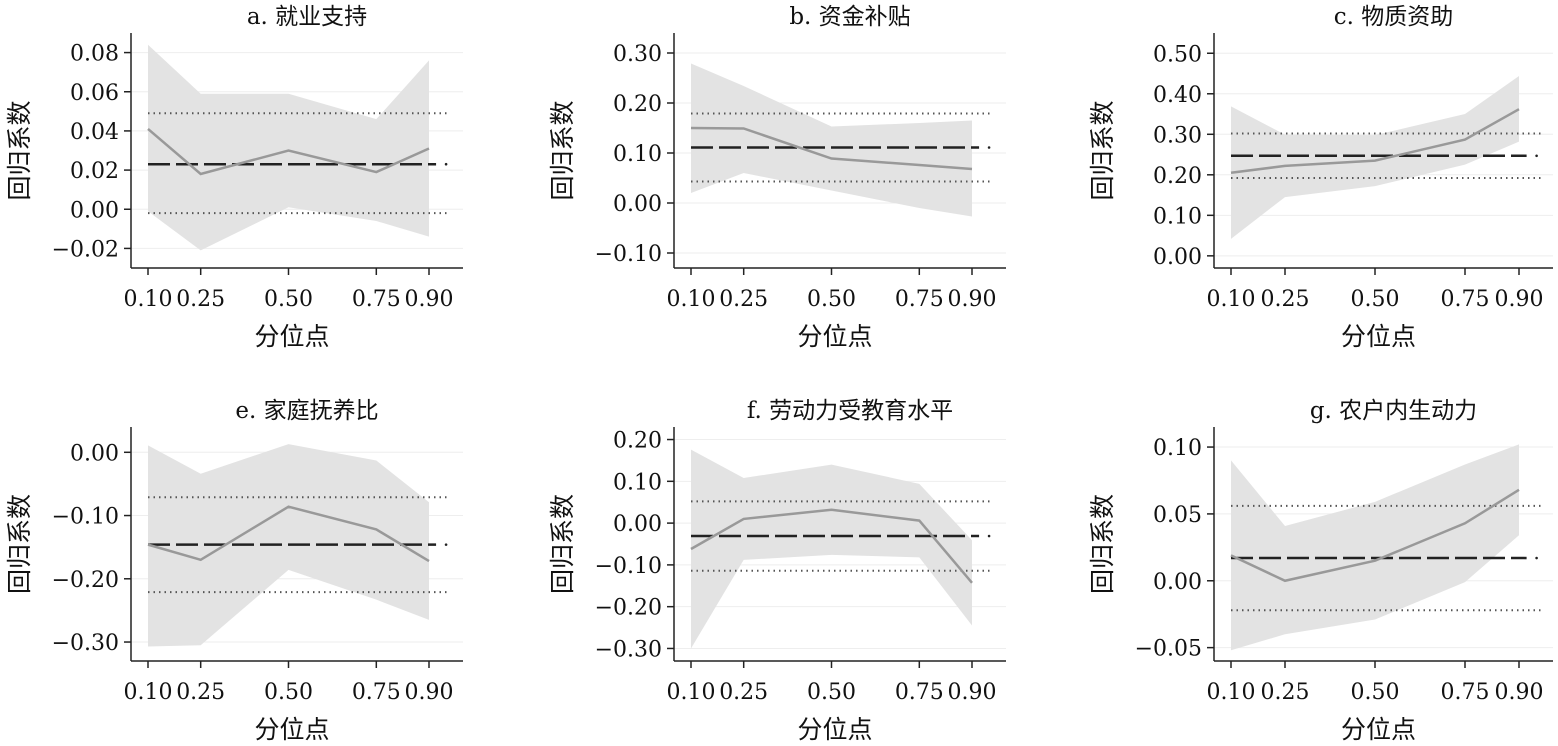 This screenshot has height=746, width=1558. I want to click on panel-title: b. 资金补贴, so click(849, 17).